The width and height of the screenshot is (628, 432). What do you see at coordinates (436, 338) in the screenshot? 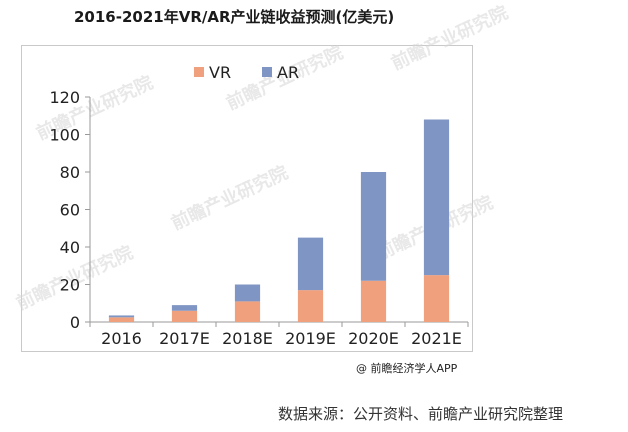
I see `x-tick-label: 2021E` at bounding box center [436, 338].